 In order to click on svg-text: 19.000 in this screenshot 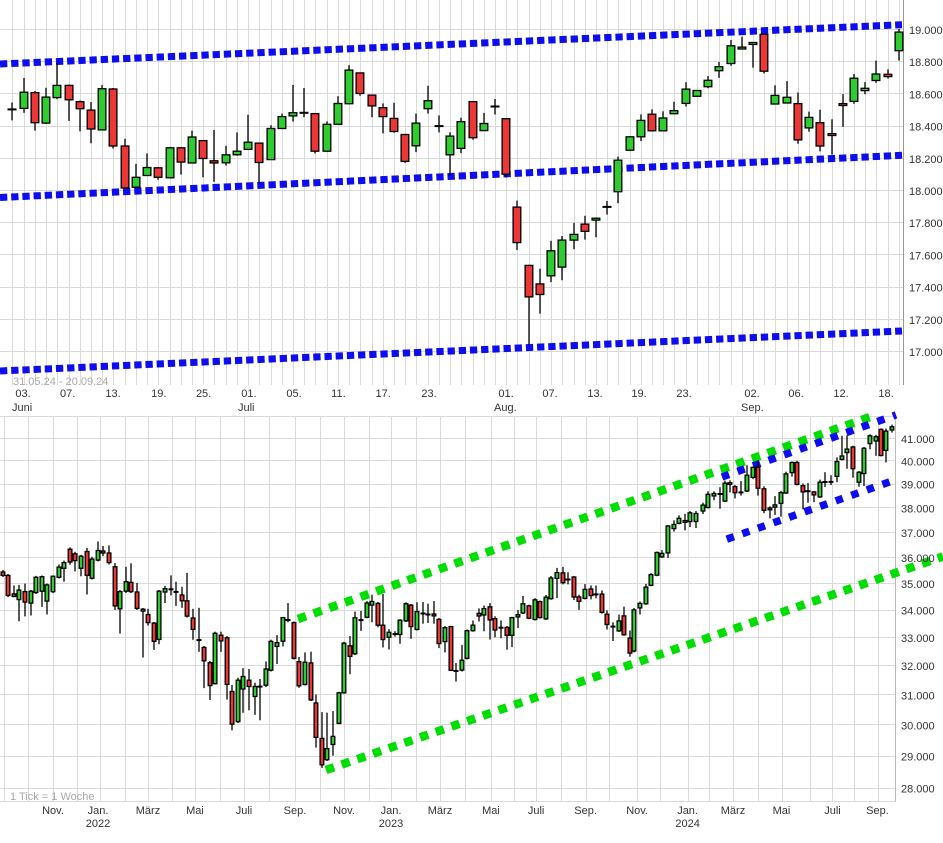, I will do `click(926, 31)`.